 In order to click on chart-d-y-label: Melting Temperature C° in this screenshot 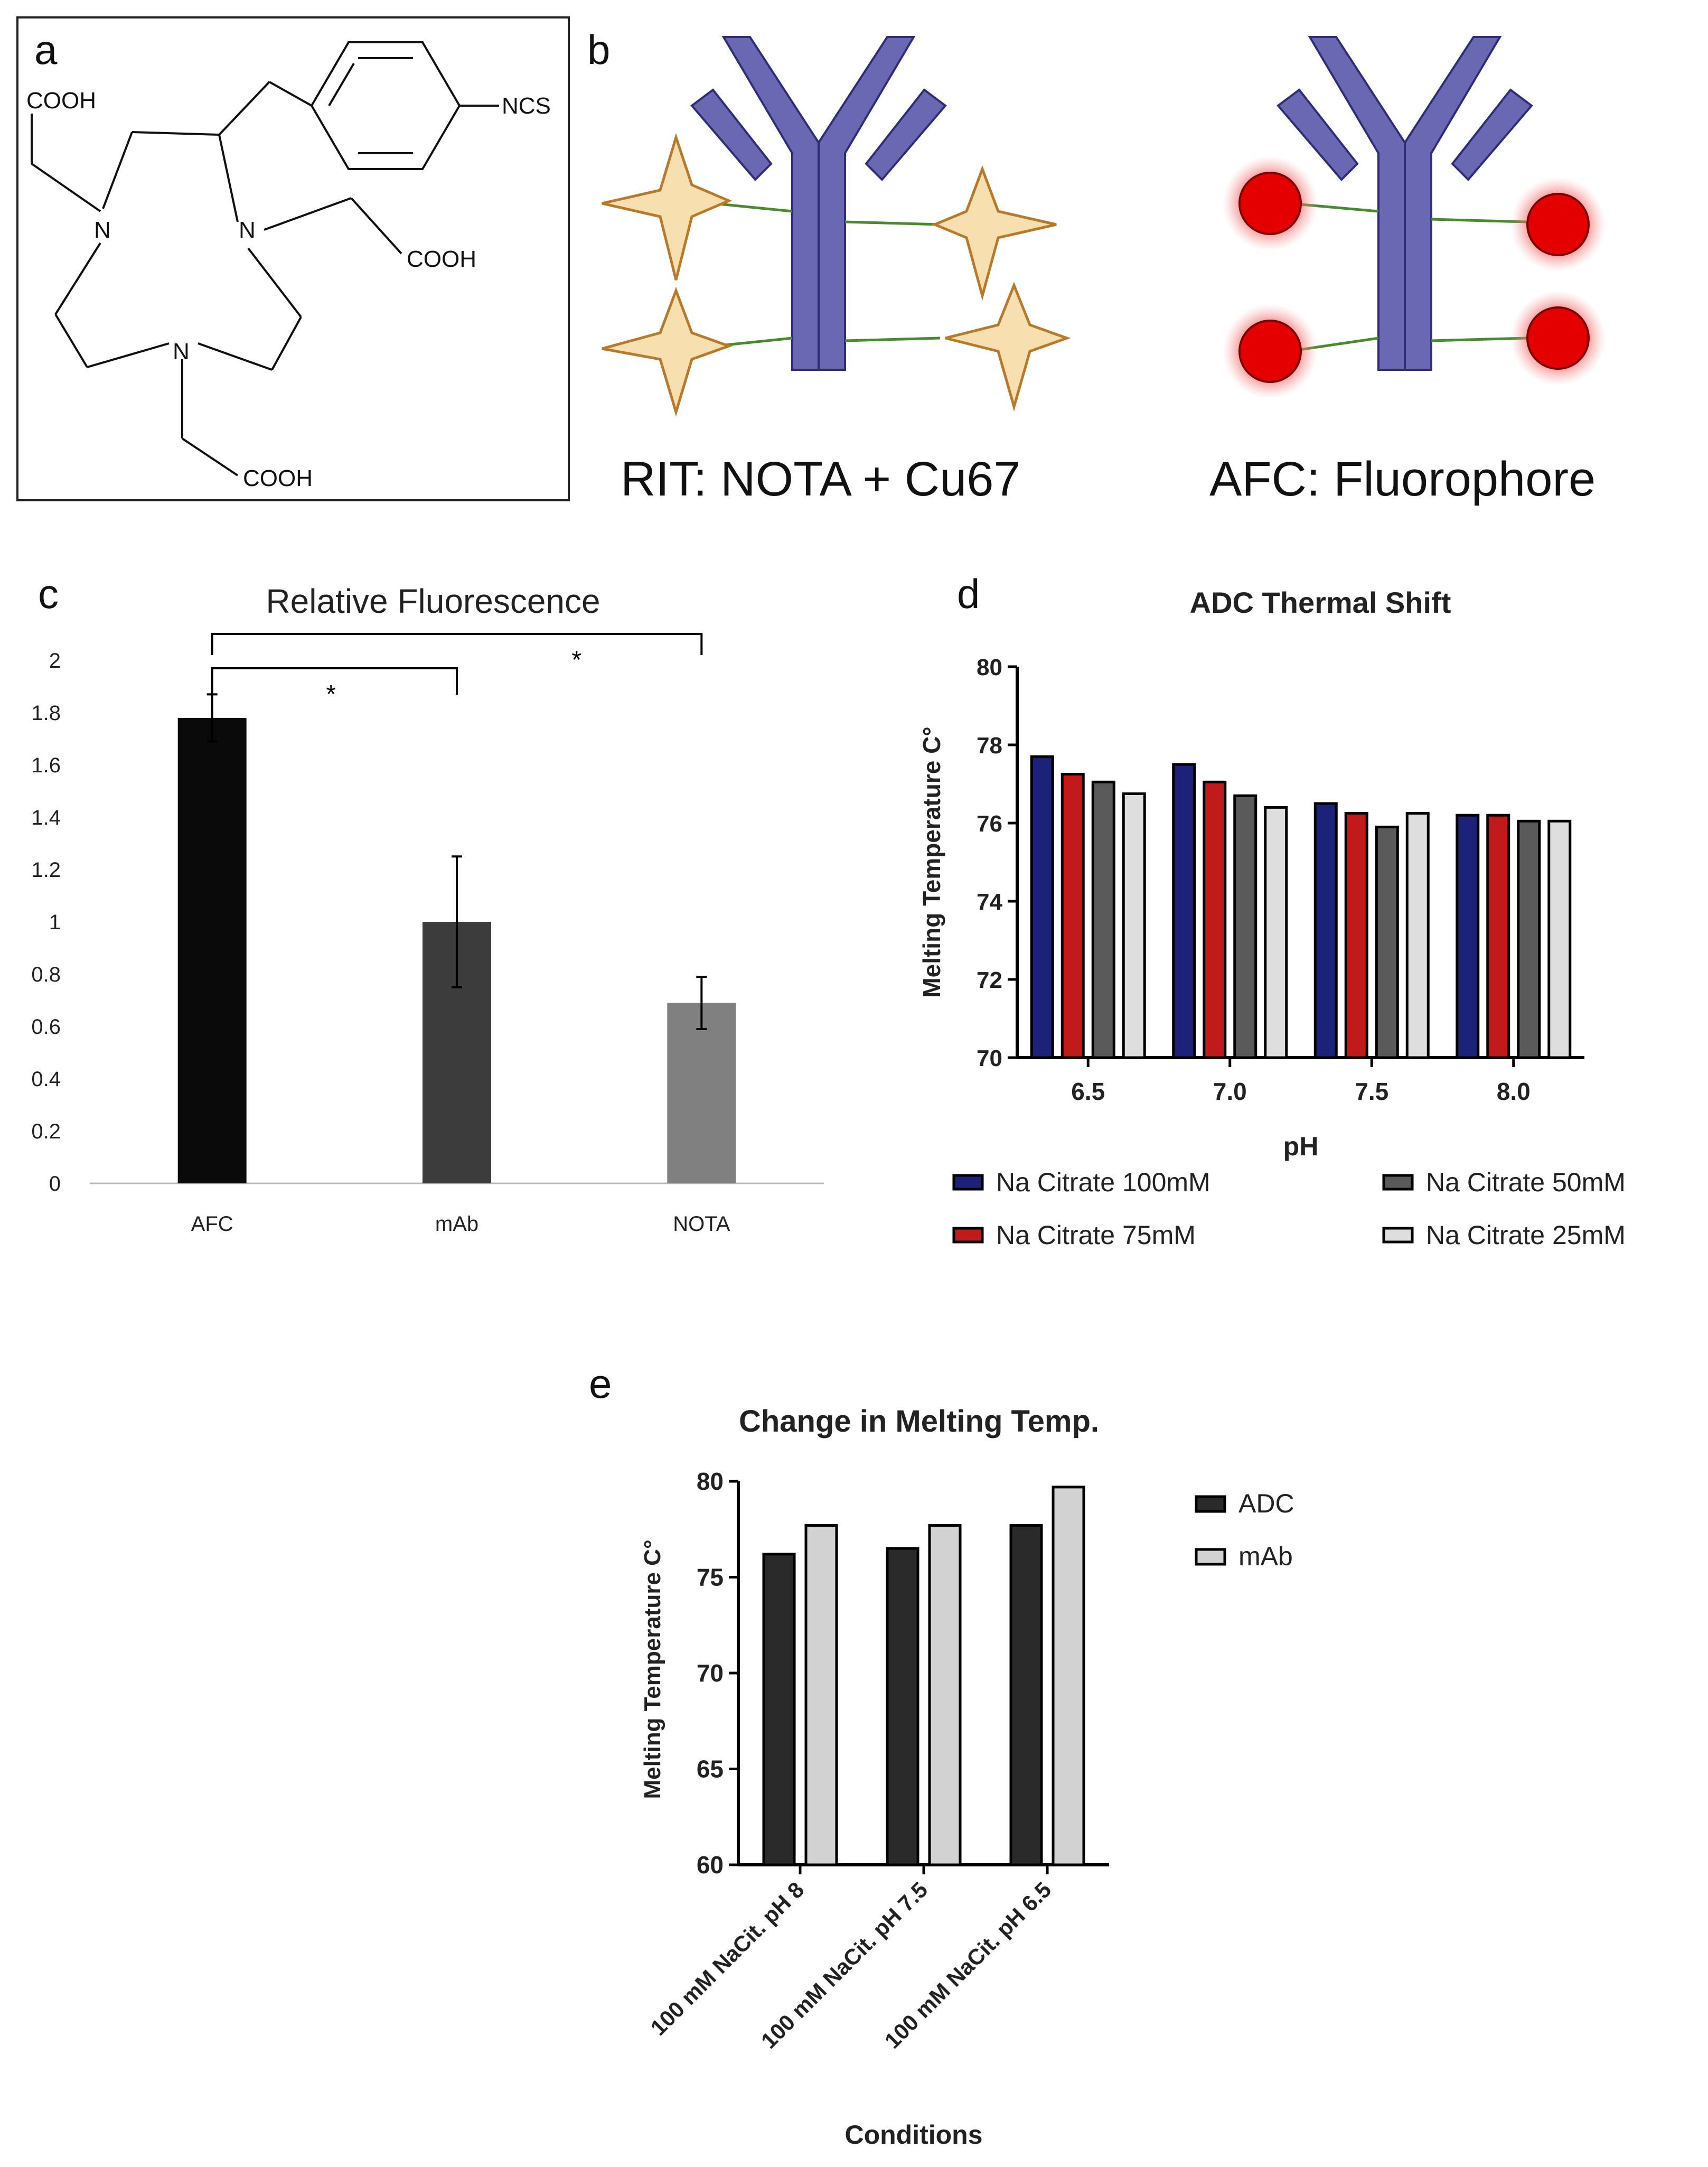, I will do `click(931, 861)`.